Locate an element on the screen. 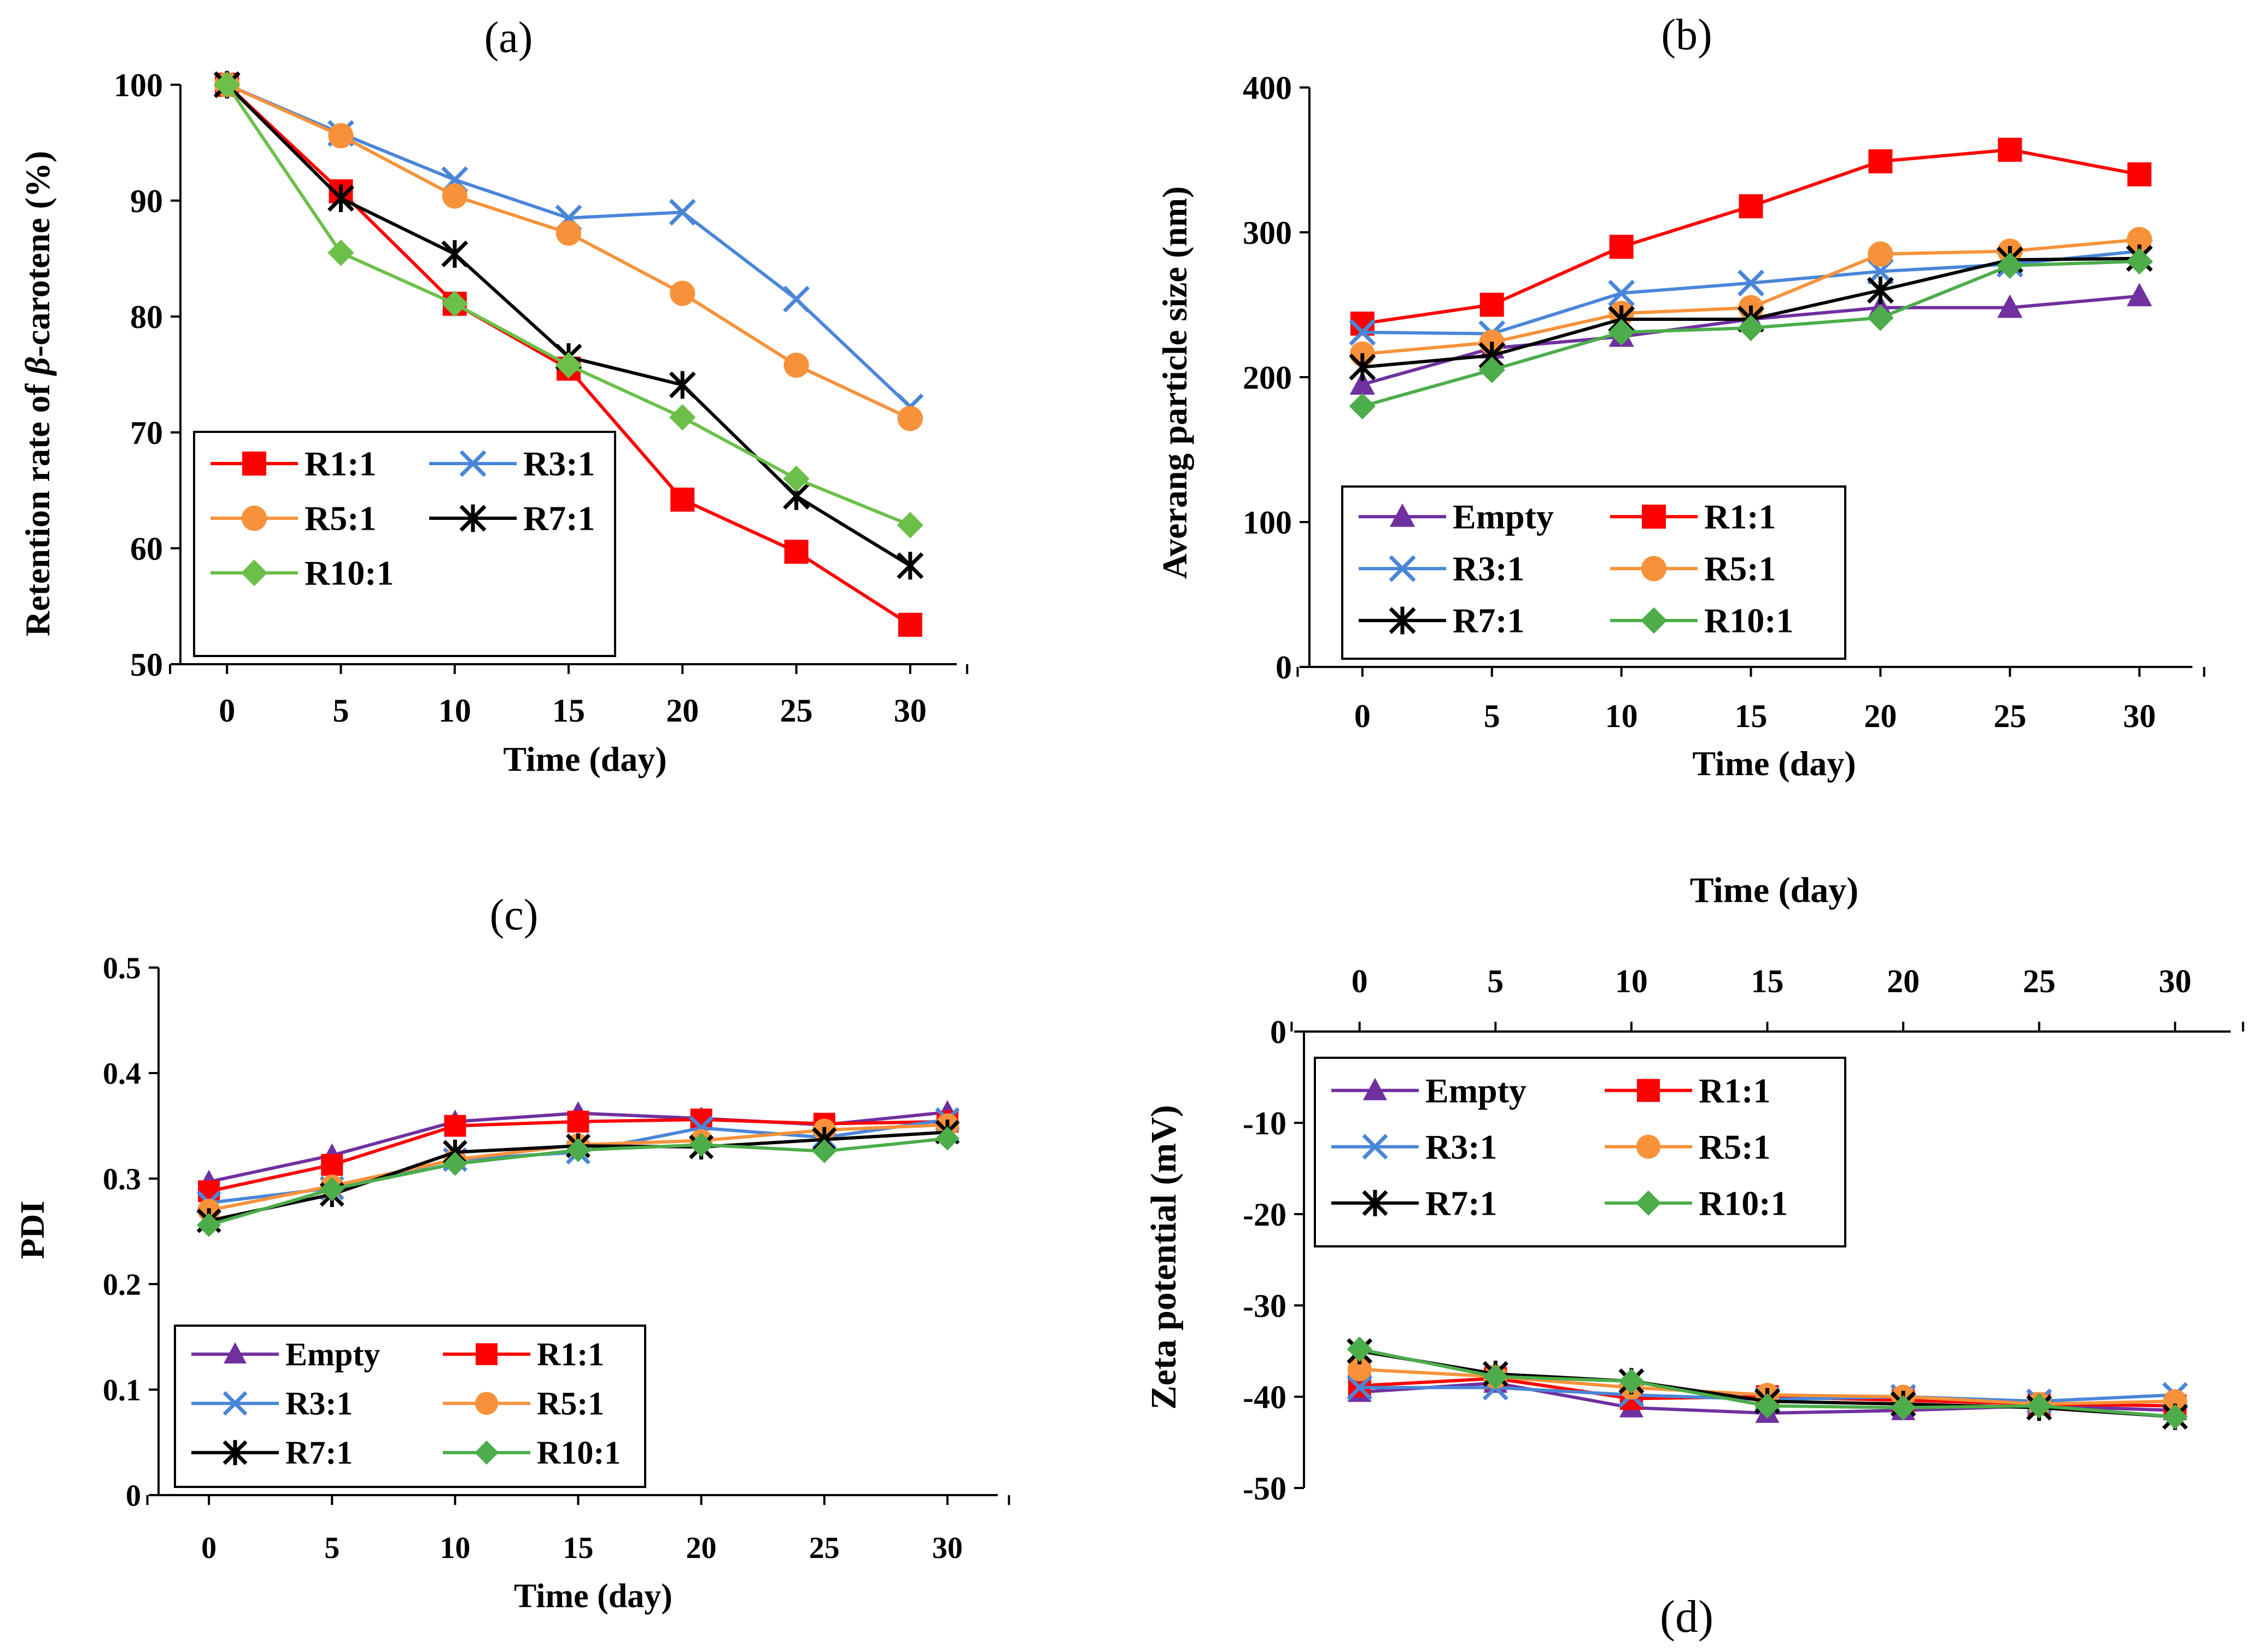 Image resolution: width=2252 pixels, height=1652 pixels. y-tick-label: 300 is located at coordinates (1267, 233).